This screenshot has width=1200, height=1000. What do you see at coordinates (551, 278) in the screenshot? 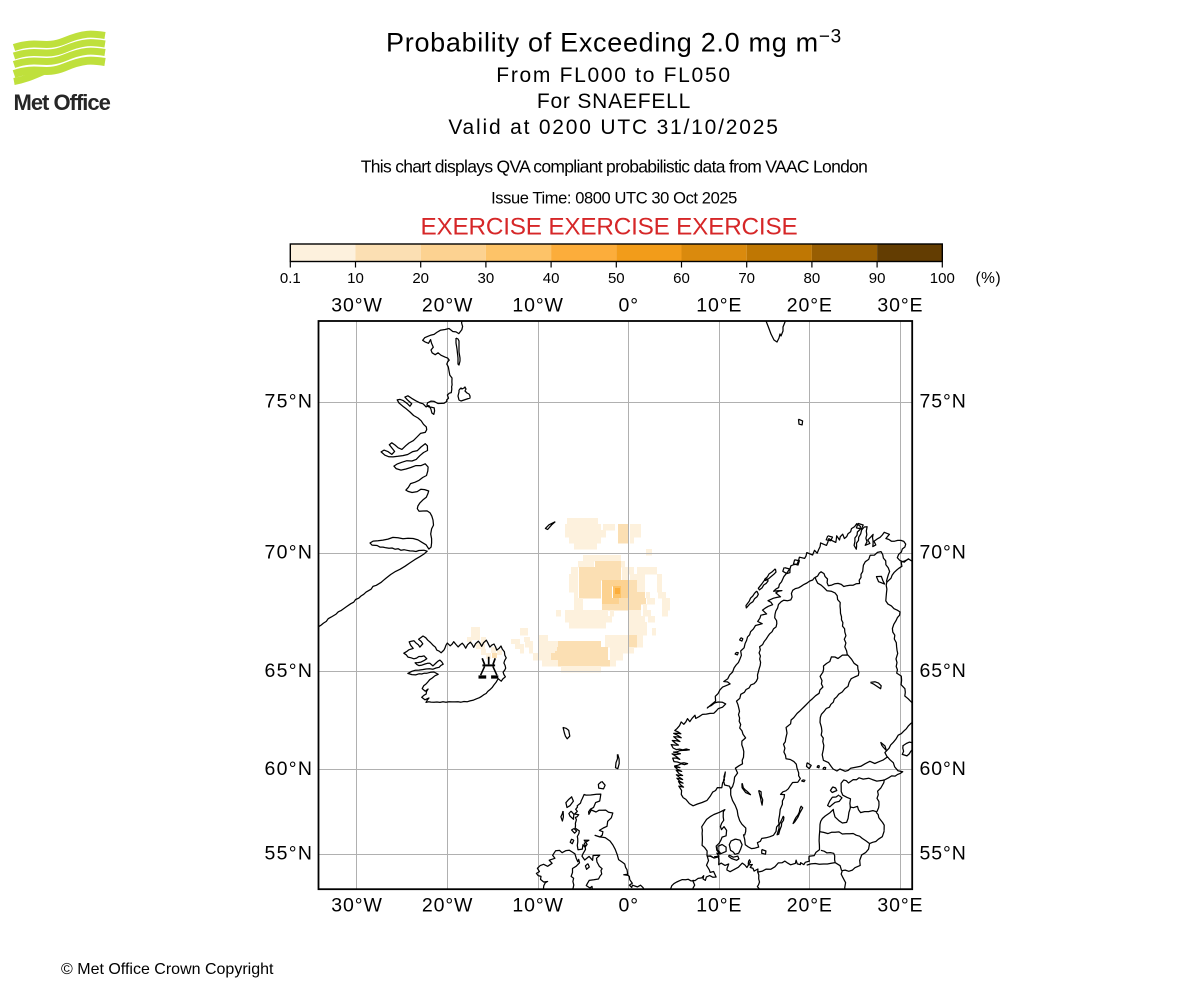
I see `svg-text: 40` at bounding box center [551, 278].